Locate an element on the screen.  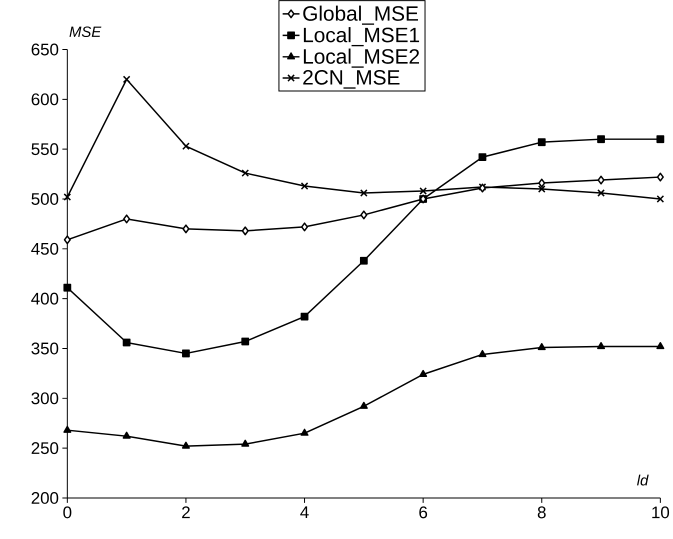
legend-label: Local_MSE1 is located at coordinates (362, 36).